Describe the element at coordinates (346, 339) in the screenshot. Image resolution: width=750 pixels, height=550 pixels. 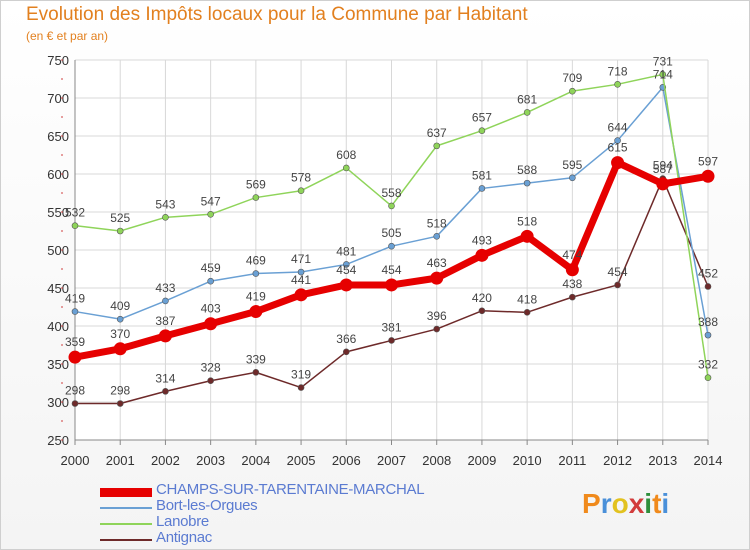
I see `data-label: 366` at that location.